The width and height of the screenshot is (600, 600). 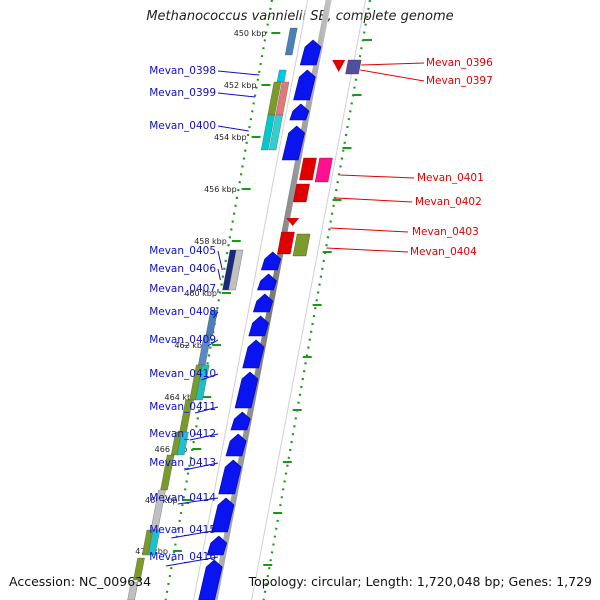 I want to click on forward-gene-label: Mevan_0398, so click(x=182, y=71).